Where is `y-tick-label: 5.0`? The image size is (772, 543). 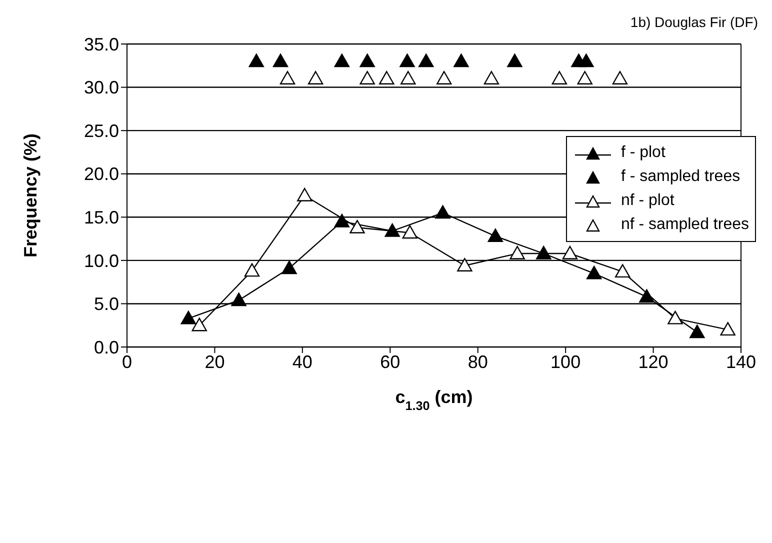 y-tick-label: 5.0 is located at coordinates (106, 304).